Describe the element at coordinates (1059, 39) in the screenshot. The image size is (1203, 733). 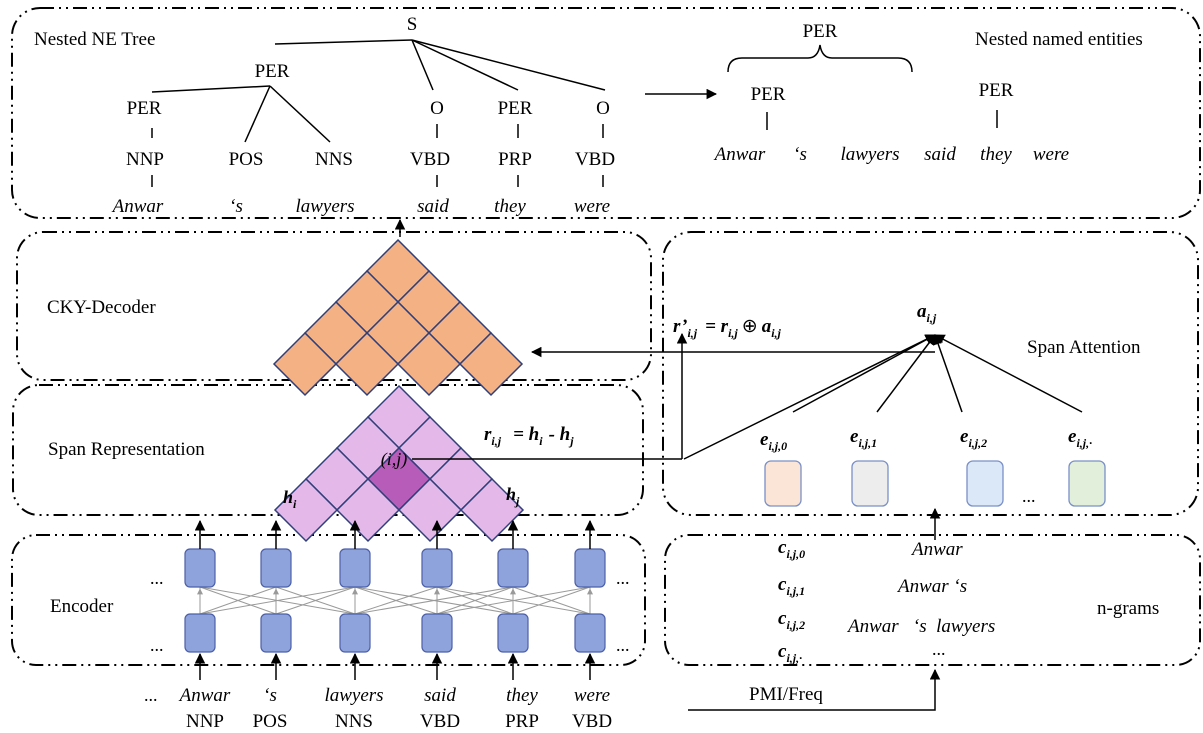
I see `nested-entities-title: Nested named entities` at that location.